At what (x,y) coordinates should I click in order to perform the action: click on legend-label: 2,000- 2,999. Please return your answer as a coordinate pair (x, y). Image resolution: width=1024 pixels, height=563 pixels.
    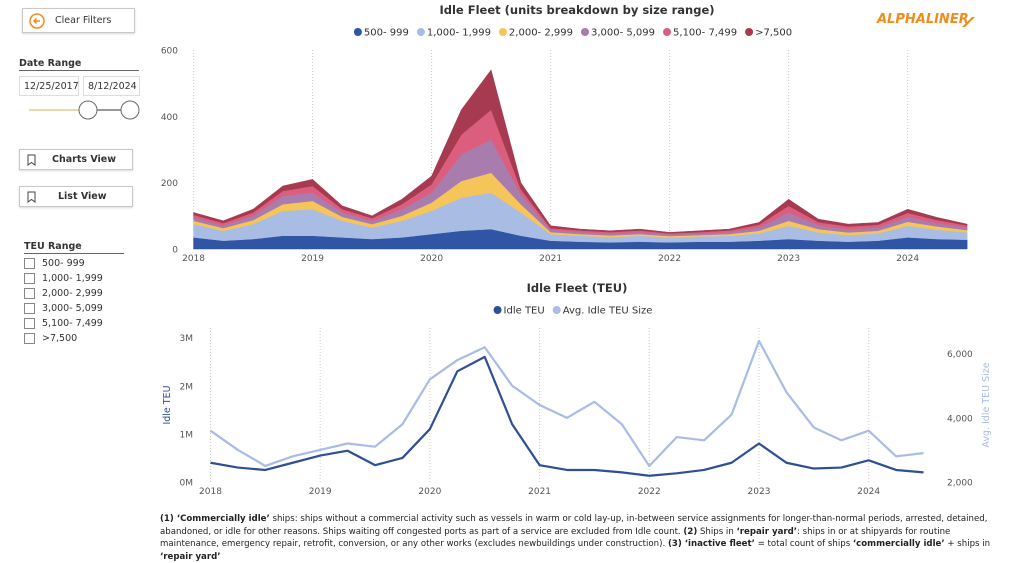
    Looking at the image, I should click on (541, 33).